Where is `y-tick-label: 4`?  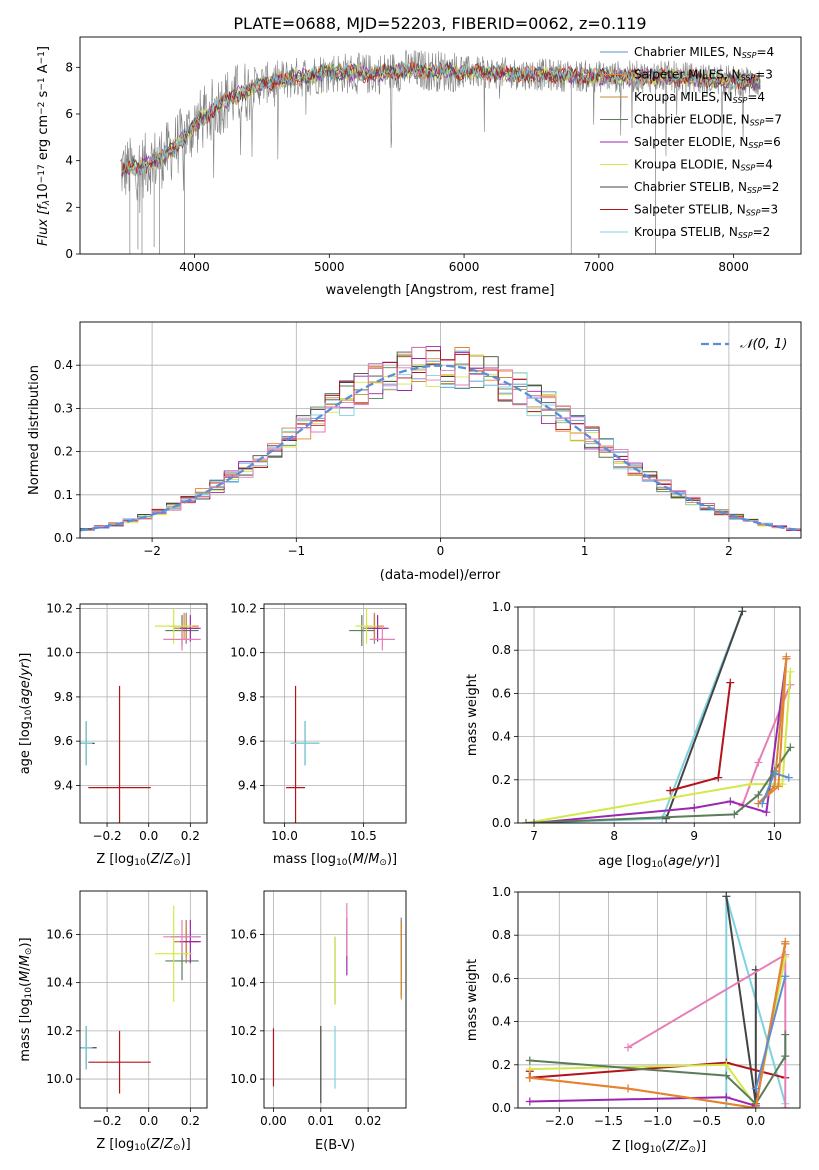 y-tick-label: 4 is located at coordinates (69, 161).